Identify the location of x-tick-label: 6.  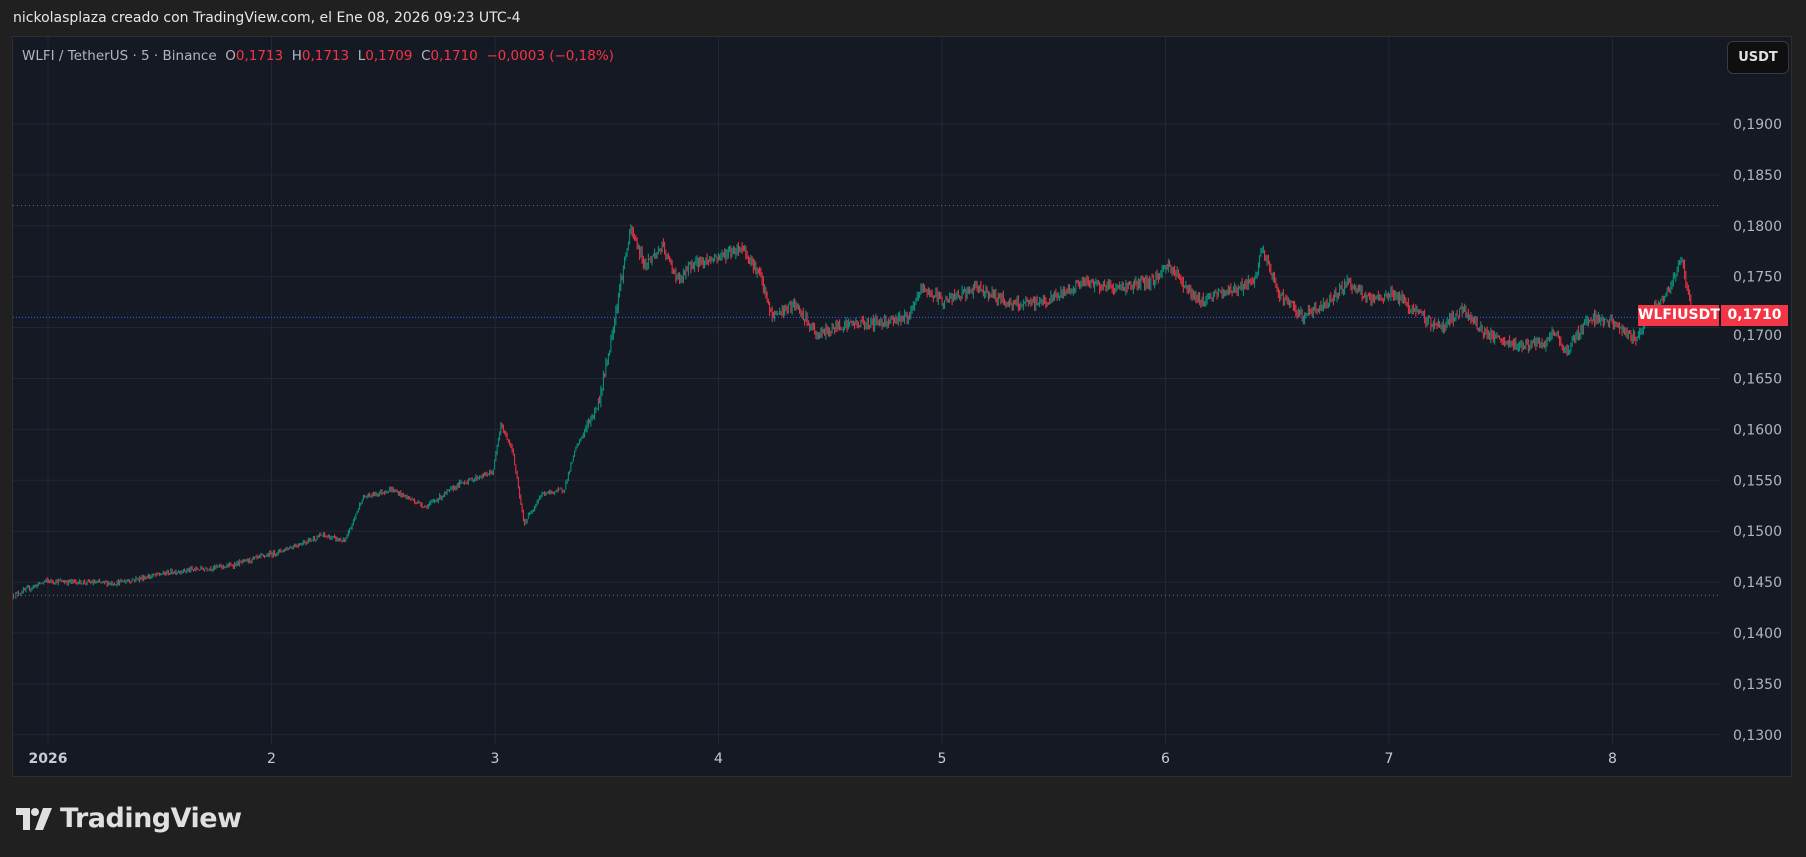
(1165, 759).